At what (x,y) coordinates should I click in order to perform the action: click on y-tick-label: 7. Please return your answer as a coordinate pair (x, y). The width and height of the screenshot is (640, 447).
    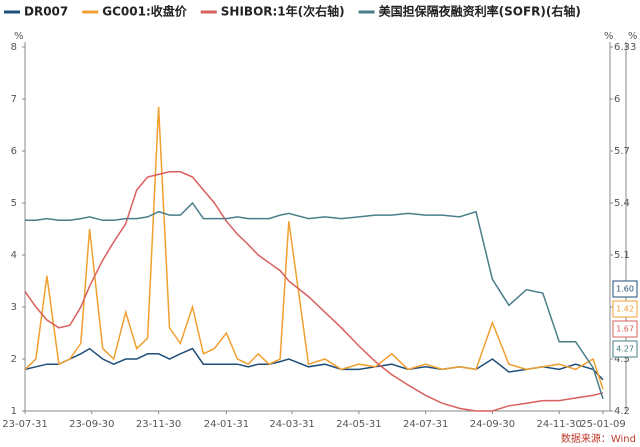
    Looking at the image, I should click on (14, 99).